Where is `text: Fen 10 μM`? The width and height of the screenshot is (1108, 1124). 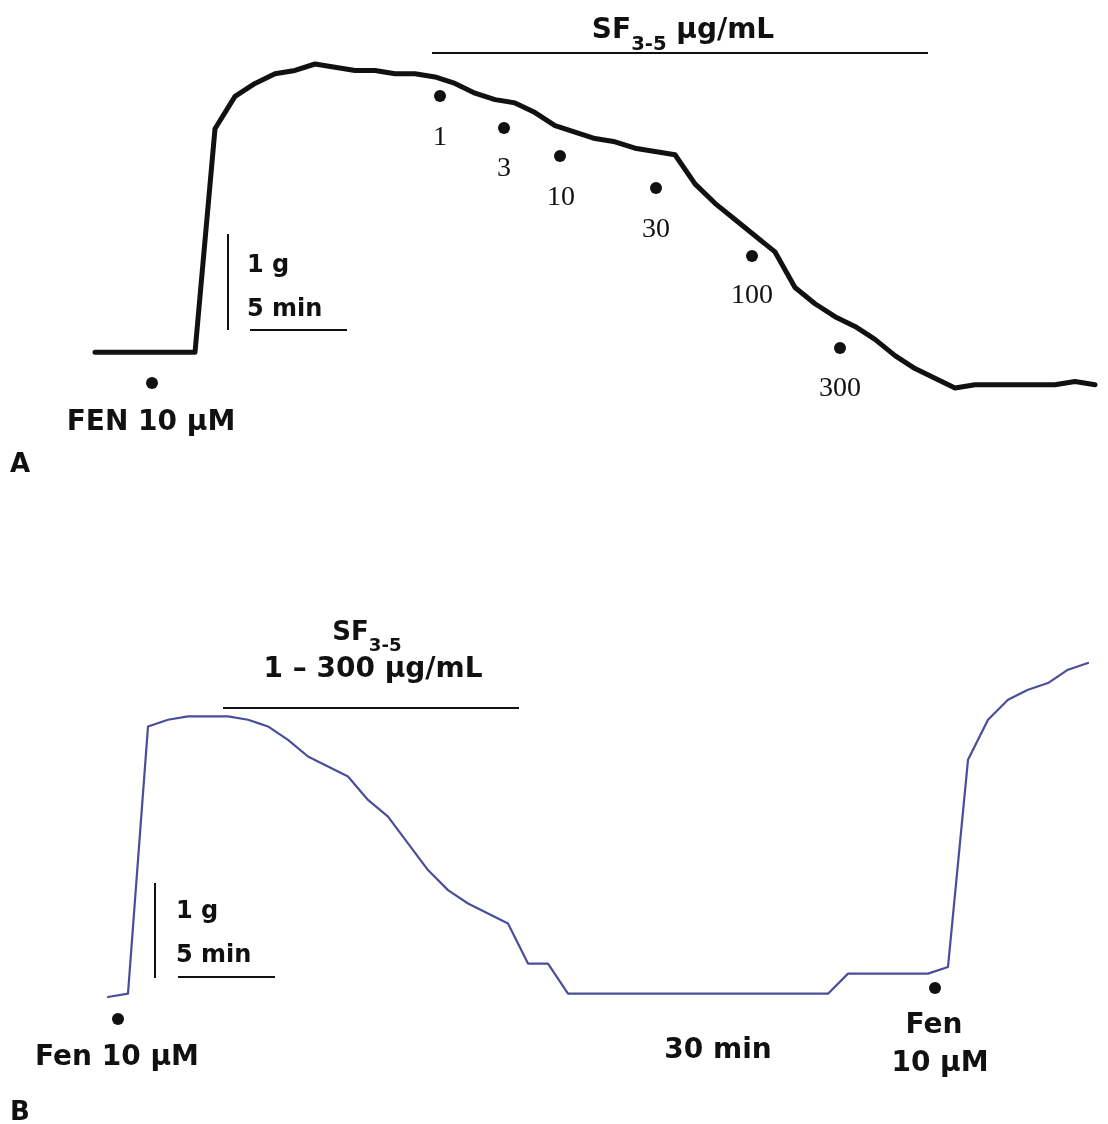 text: Fen 10 μM is located at coordinates (117, 1055).